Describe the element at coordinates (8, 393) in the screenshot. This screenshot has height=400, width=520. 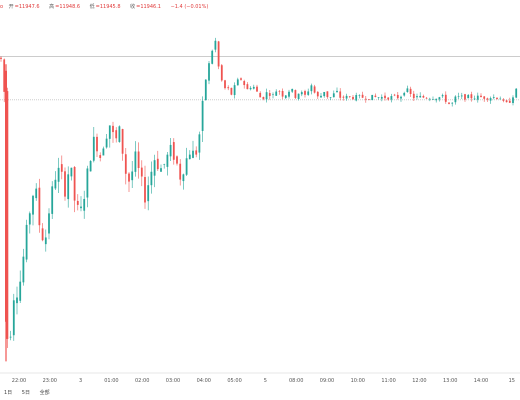
I see `period-1d-button: 1日` at that location.